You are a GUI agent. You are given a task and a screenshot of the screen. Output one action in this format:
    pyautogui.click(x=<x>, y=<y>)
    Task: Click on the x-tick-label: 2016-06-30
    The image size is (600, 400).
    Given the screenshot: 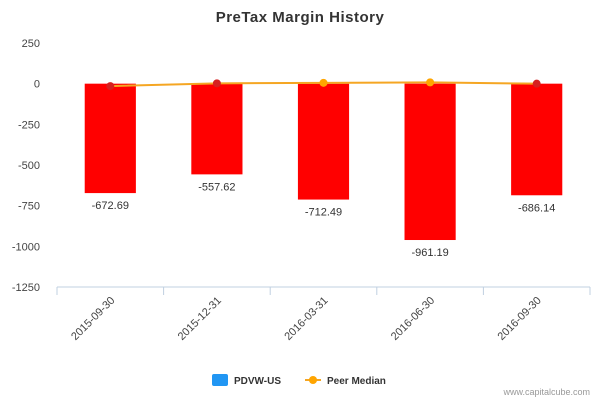 What is the action you would take?
    pyautogui.click(x=413, y=319)
    